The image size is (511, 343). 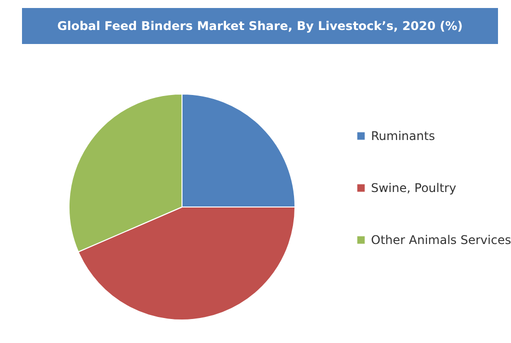 What do you see at coordinates (413, 188) in the screenshot?
I see `legend-label: Swine, Poultry` at bounding box center [413, 188].